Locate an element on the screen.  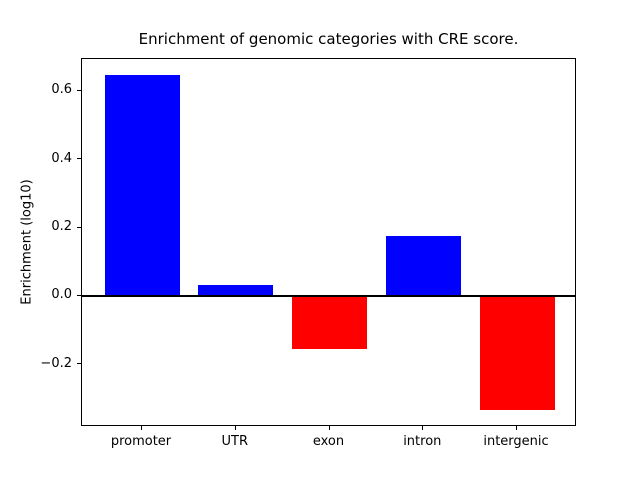
bar-UTR is located at coordinates (236, 290).